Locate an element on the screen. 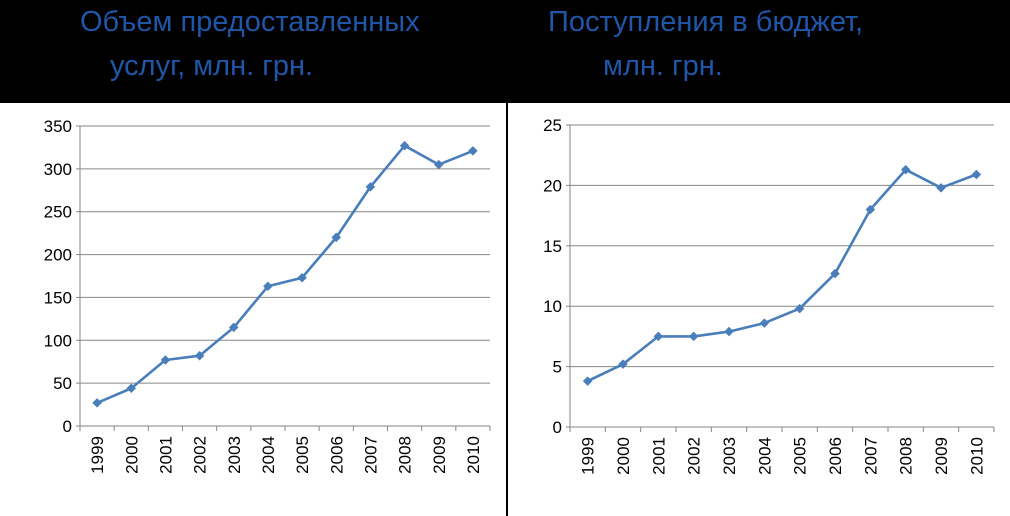 Image resolution: width=1010 pixels, height=516 pixels. chart1-xtick-label-2009: 2009 is located at coordinates (941, 456).